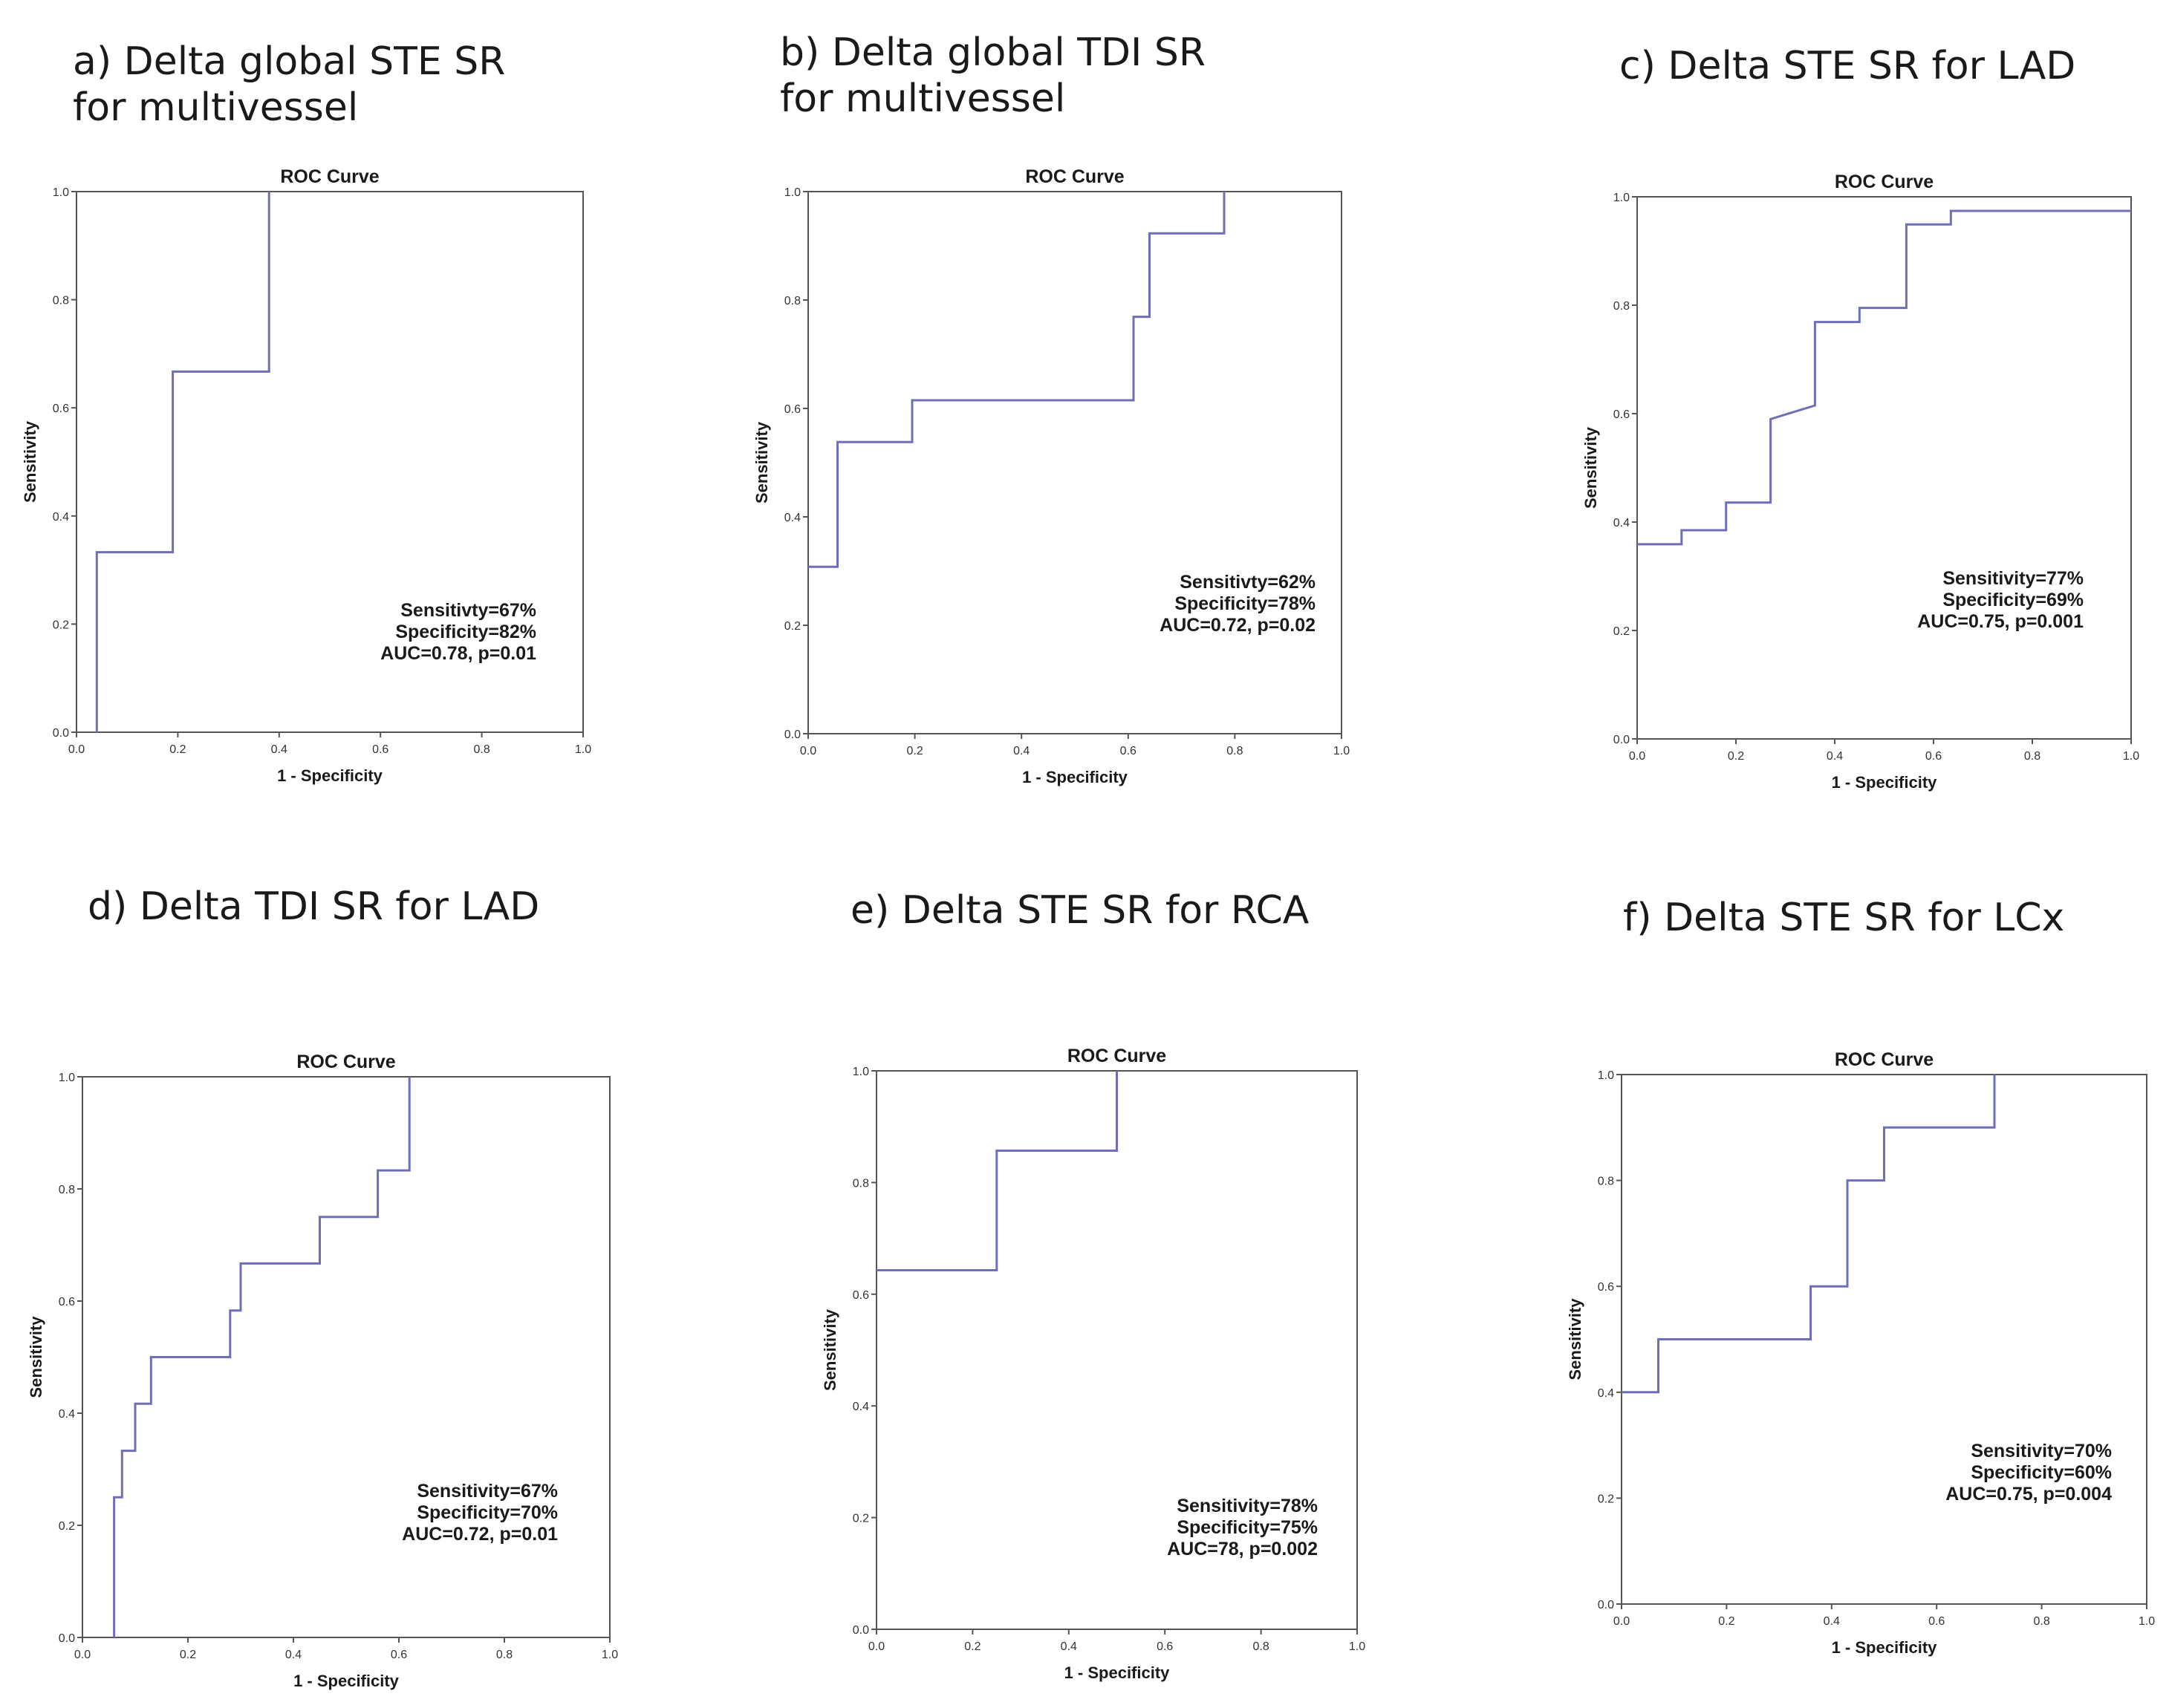  What do you see at coordinates (876, 1646) in the screenshot?
I see `chart-e-x-tick-label: 0.0` at bounding box center [876, 1646].